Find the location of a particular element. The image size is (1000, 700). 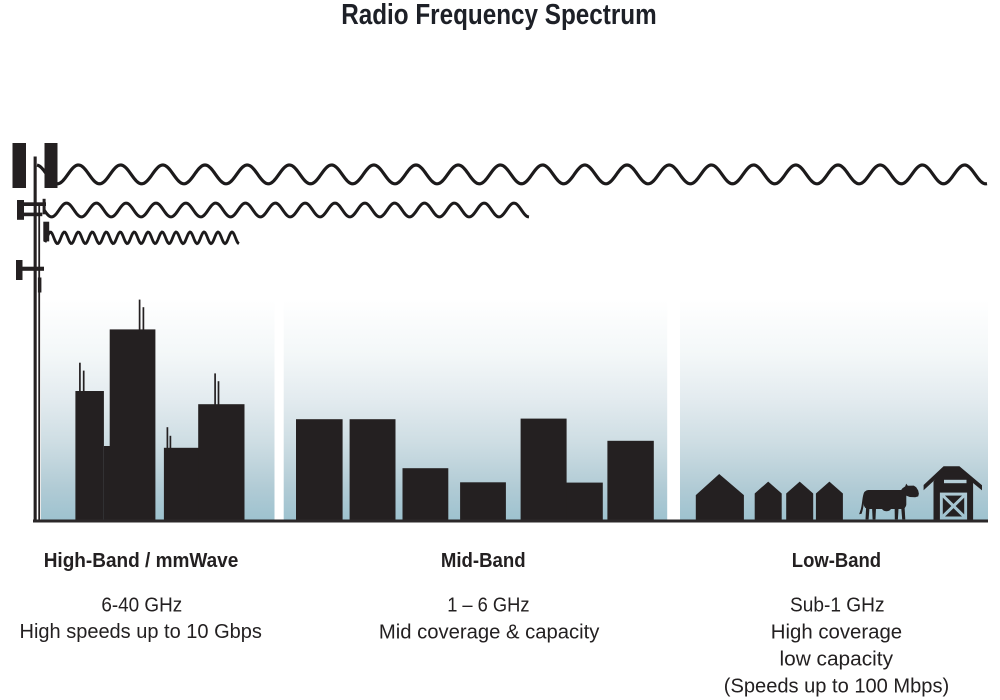

svg-text: Radio Frequency Spectrum is located at coordinates (499, 15).